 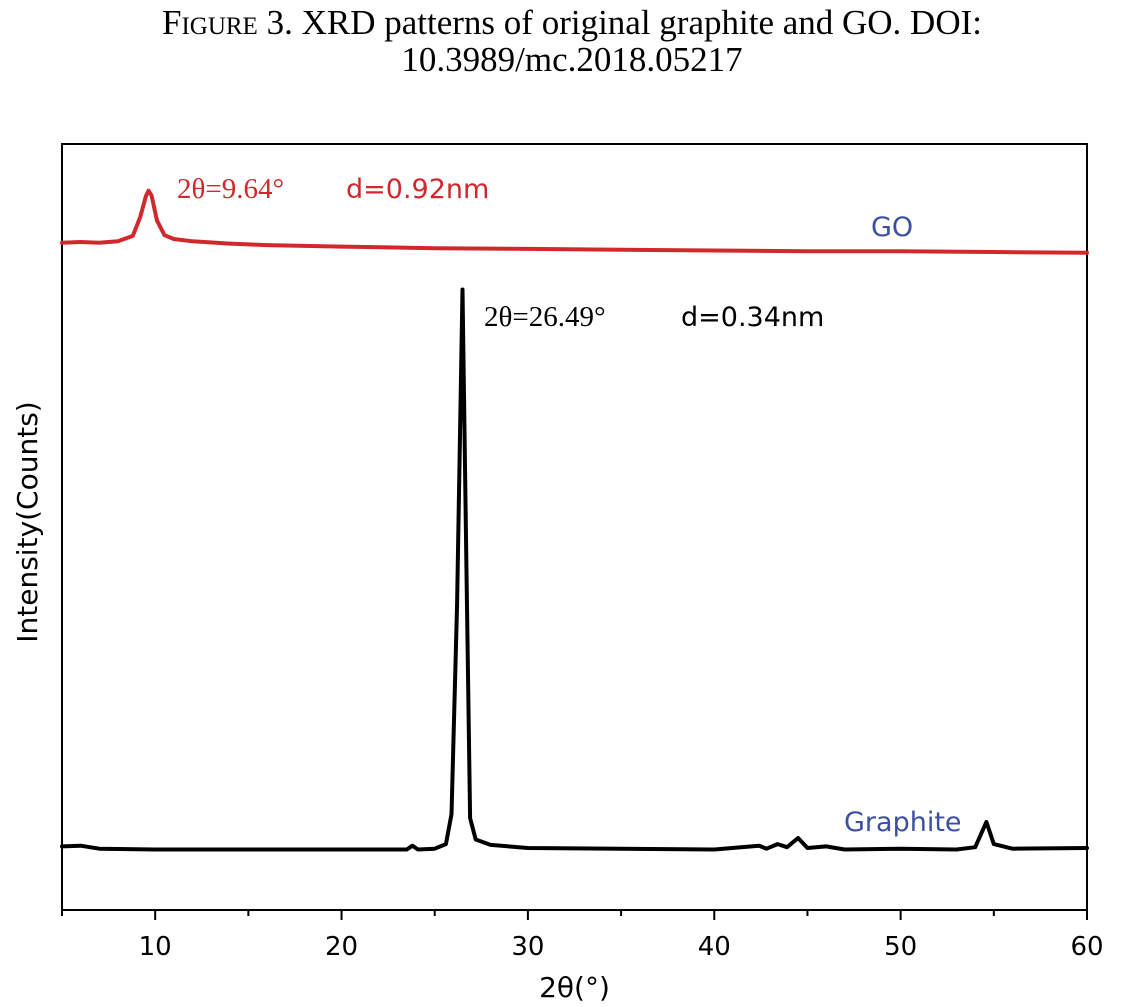 I want to click on graphite-peak-2theta-annotation: 2θ=26.49°, so click(x=545, y=317).